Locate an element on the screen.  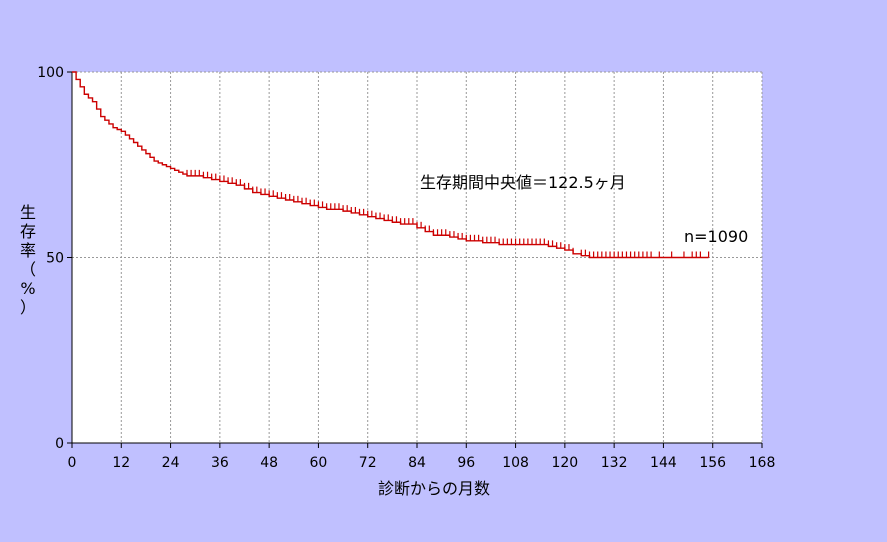
y-axis-title-char: 生 is located at coordinates (28, 212).